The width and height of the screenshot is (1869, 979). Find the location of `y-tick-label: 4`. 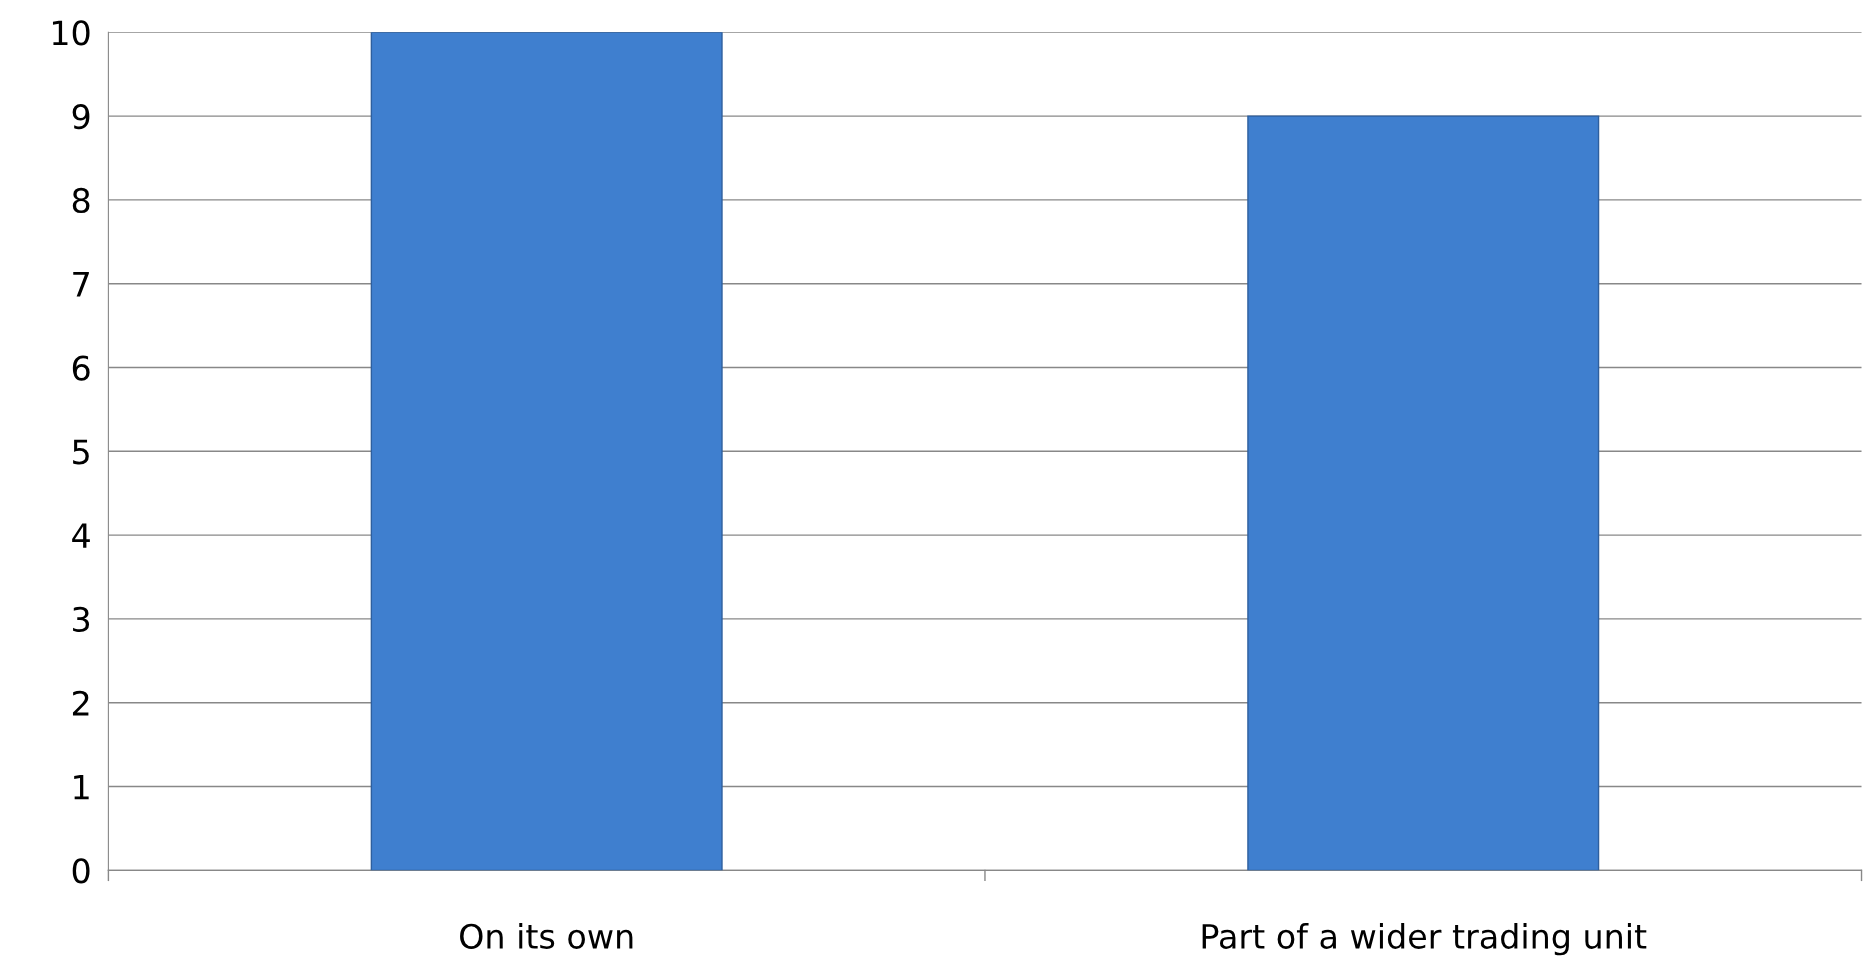

y-tick-label: 4 is located at coordinates (81, 535).